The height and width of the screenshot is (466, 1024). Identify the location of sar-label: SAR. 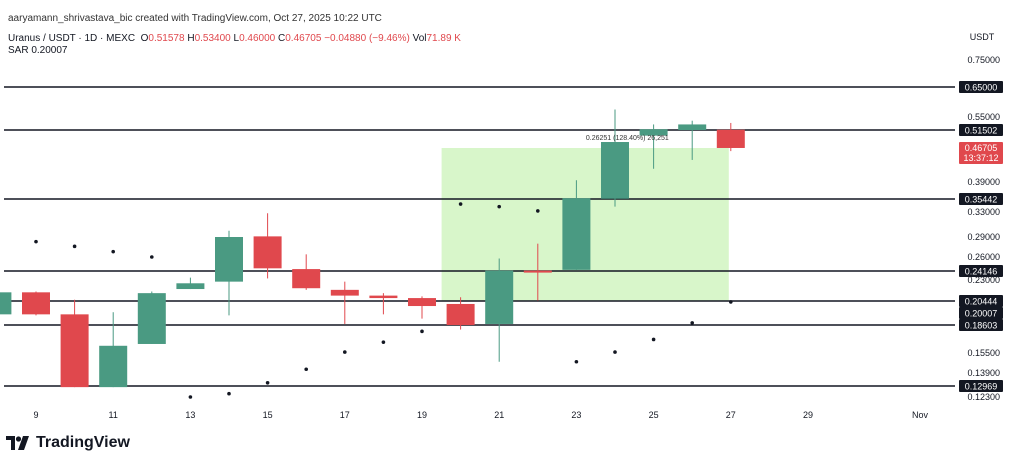
(18, 50).